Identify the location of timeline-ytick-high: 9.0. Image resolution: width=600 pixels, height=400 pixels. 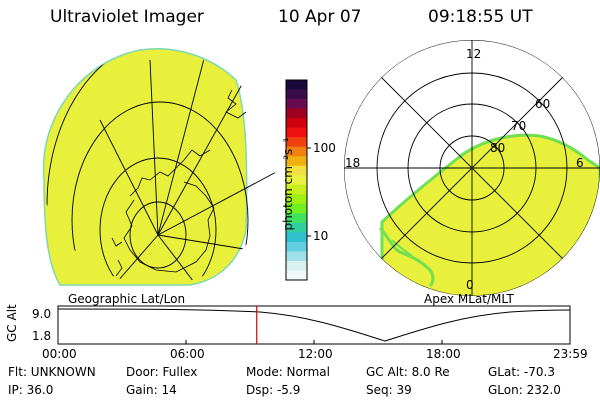
(42, 314).